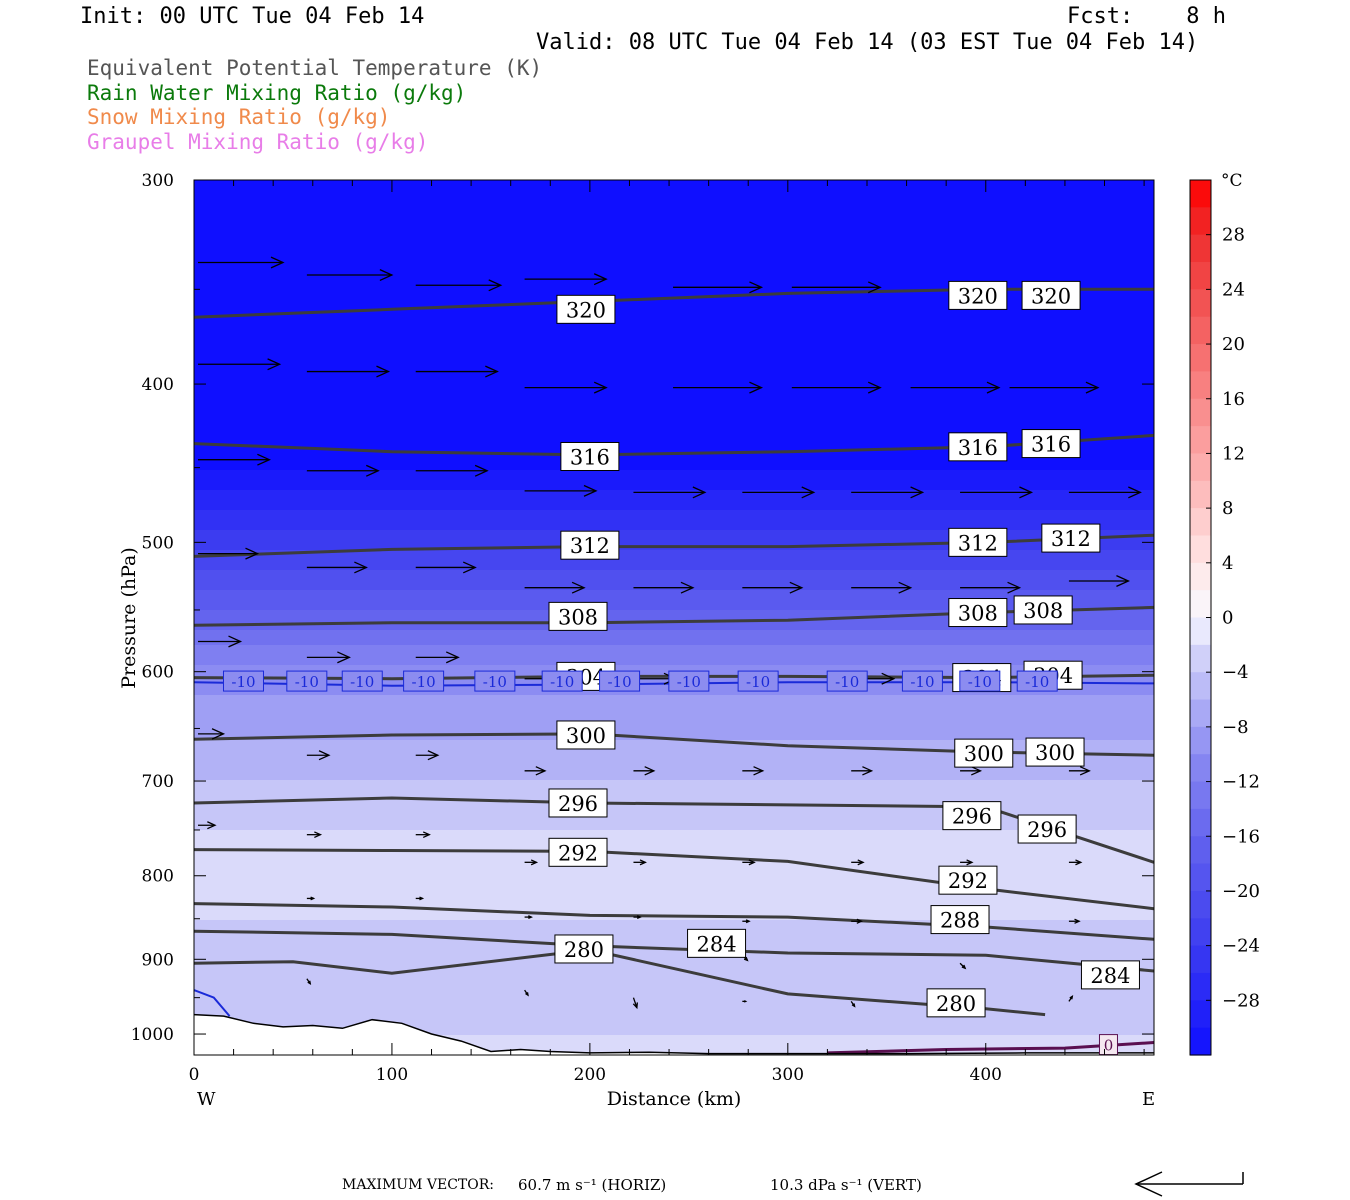 The width and height of the screenshot is (1350, 1200). What do you see at coordinates (158, 385) in the screenshot?
I see `y-tick-label: 400` at bounding box center [158, 385].